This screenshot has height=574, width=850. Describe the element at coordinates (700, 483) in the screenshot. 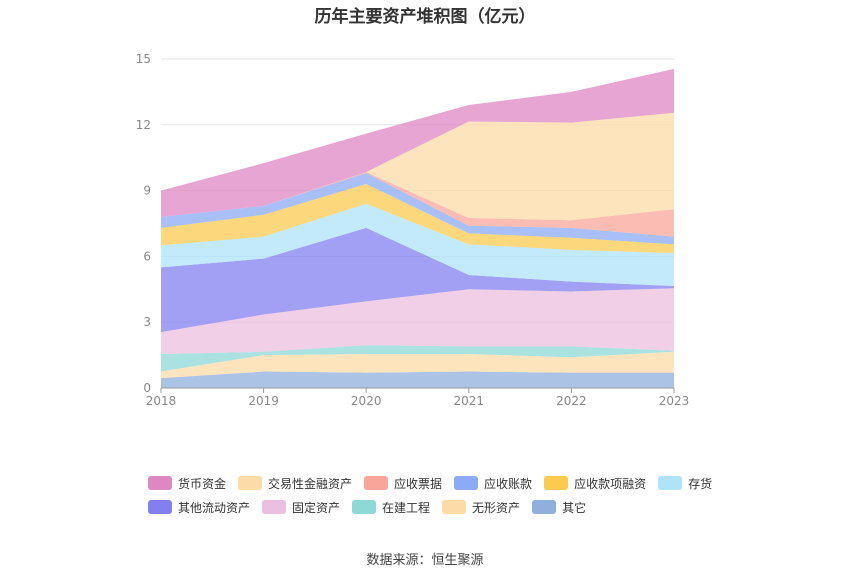

I see `legend-label: 存货` at that location.